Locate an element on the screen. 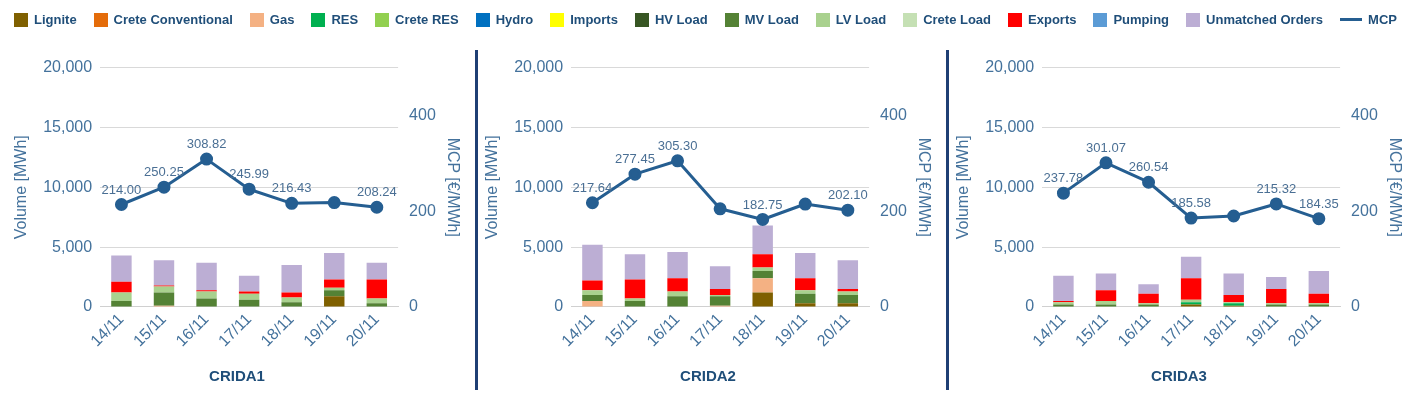 This screenshot has height=400, width=1425. data-label: 214.00 is located at coordinates (121, 189).